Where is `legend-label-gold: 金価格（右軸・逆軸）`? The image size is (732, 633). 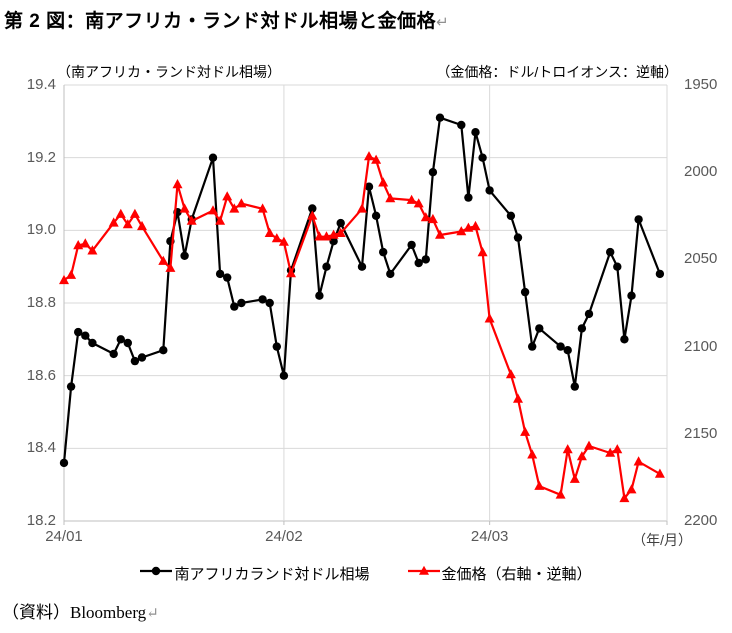
legend-label-gold: 金価格（右軸・逆軸） is located at coordinates (516, 574).